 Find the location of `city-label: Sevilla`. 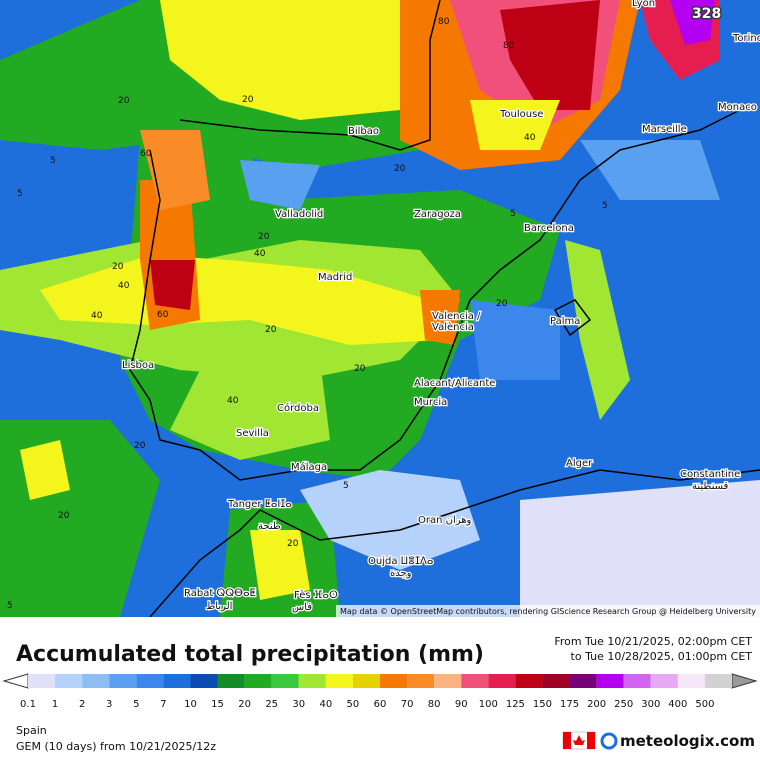

city-label: Sevilla is located at coordinates (252, 433).